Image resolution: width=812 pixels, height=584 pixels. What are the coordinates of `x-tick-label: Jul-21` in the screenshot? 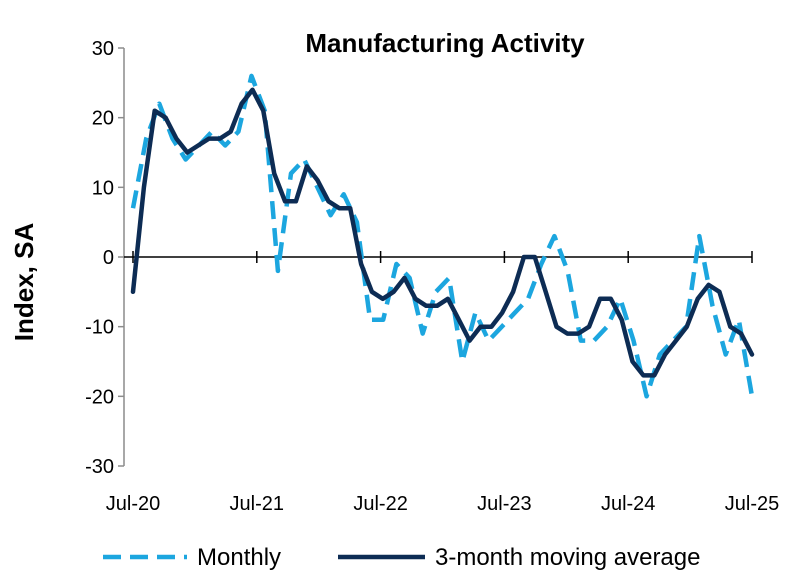 It's located at (257, 504).